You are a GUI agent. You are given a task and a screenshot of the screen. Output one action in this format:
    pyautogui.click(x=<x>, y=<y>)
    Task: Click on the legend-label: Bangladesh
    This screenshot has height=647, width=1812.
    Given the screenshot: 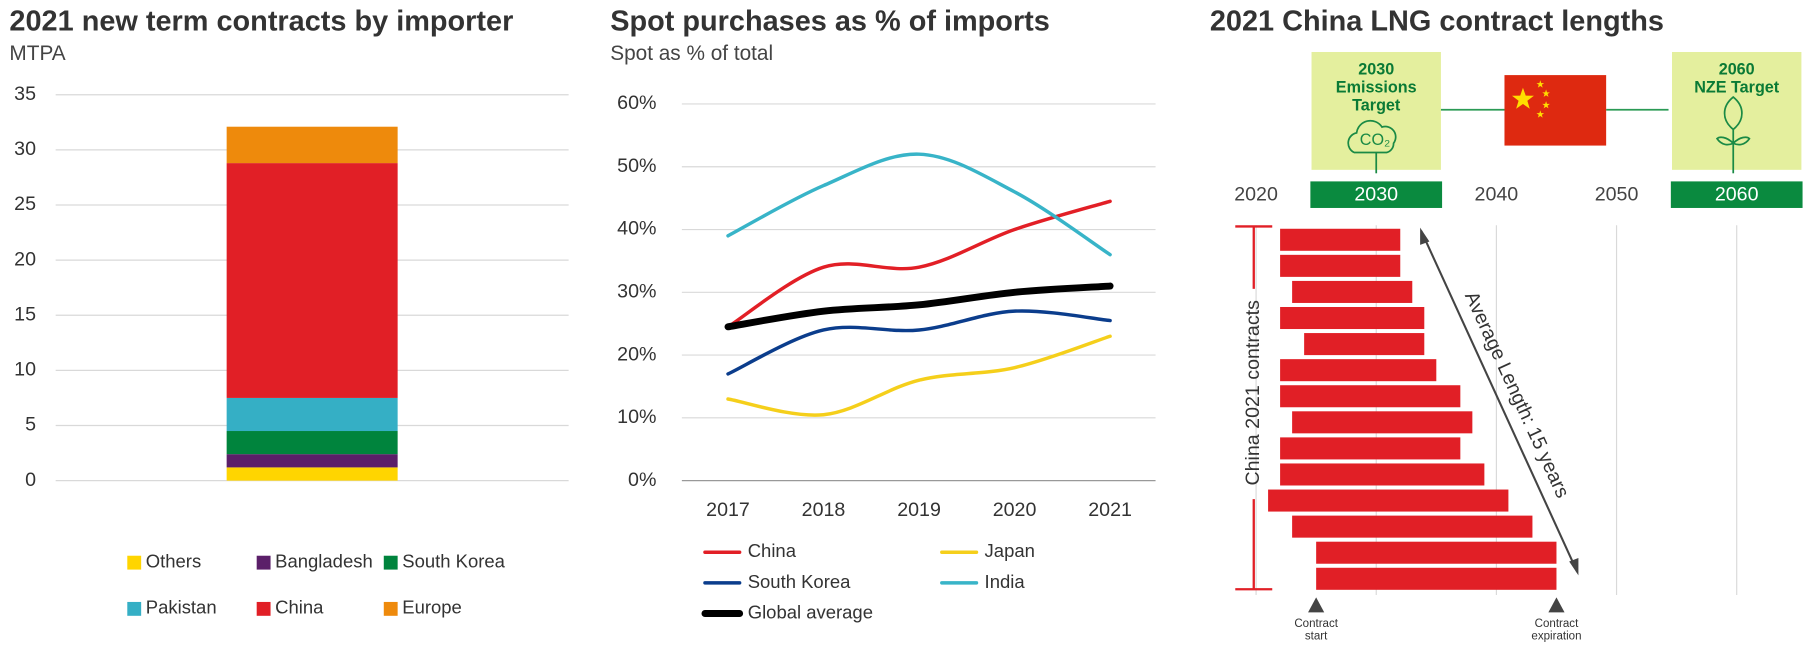 What is the action you would take?
    pyautogui.click(x=324, y=561)
    